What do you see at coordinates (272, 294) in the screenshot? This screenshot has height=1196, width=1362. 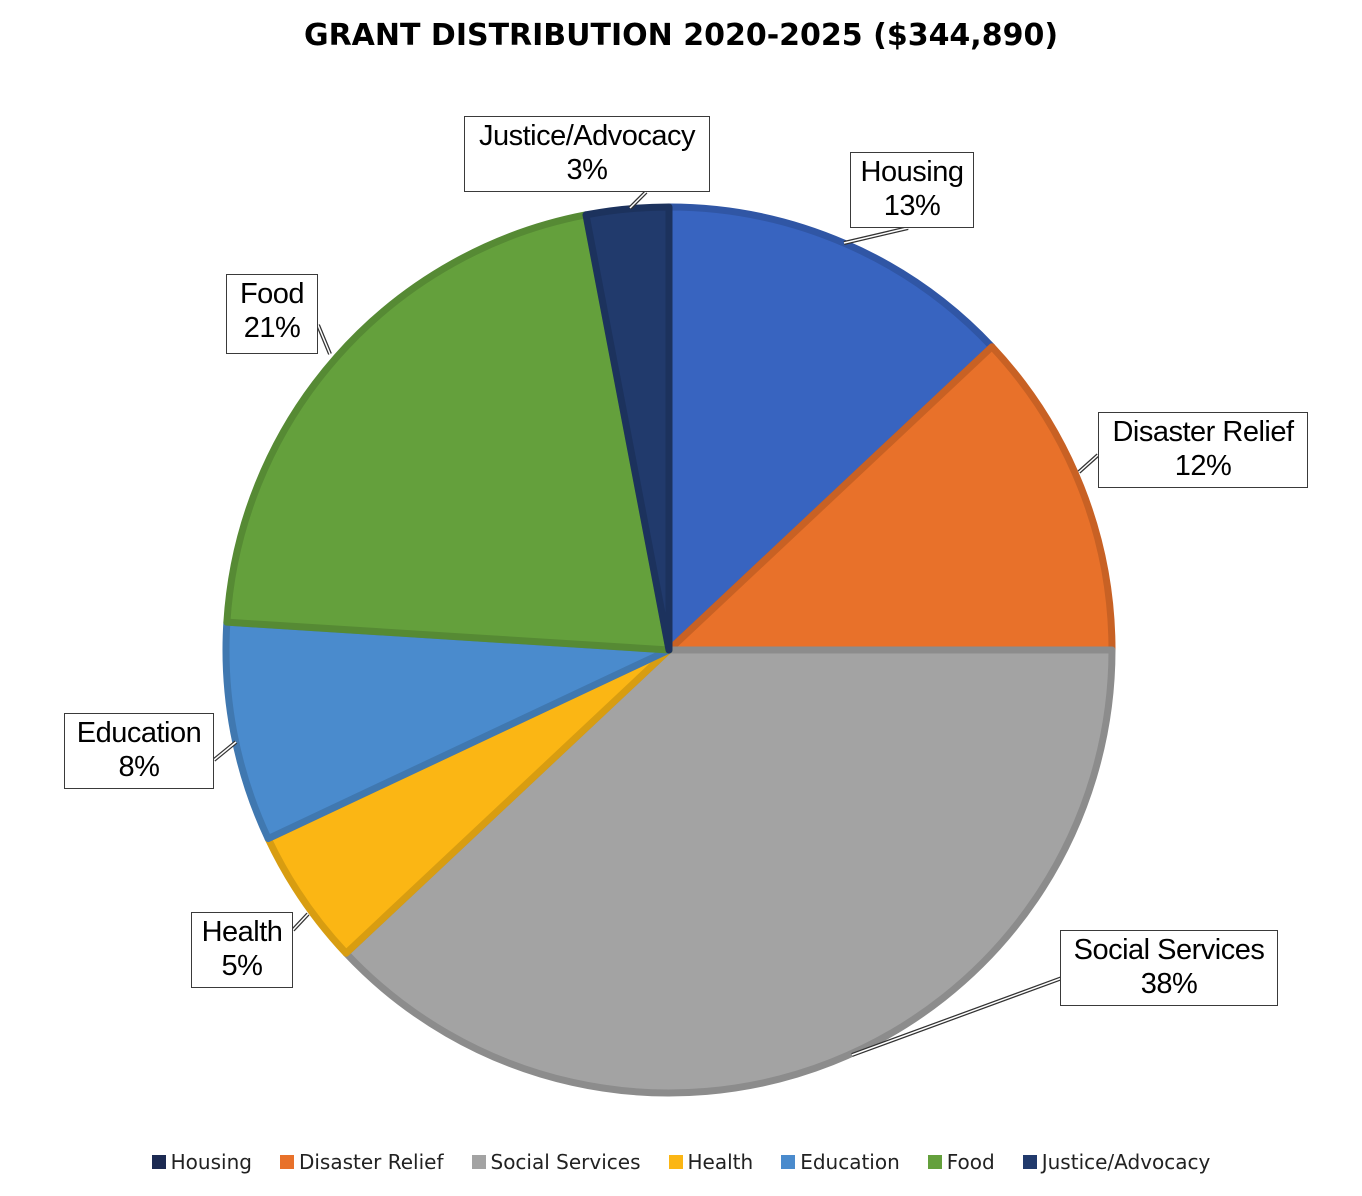 I see `callout-food-label: Food` at bounding box center [272, 294].